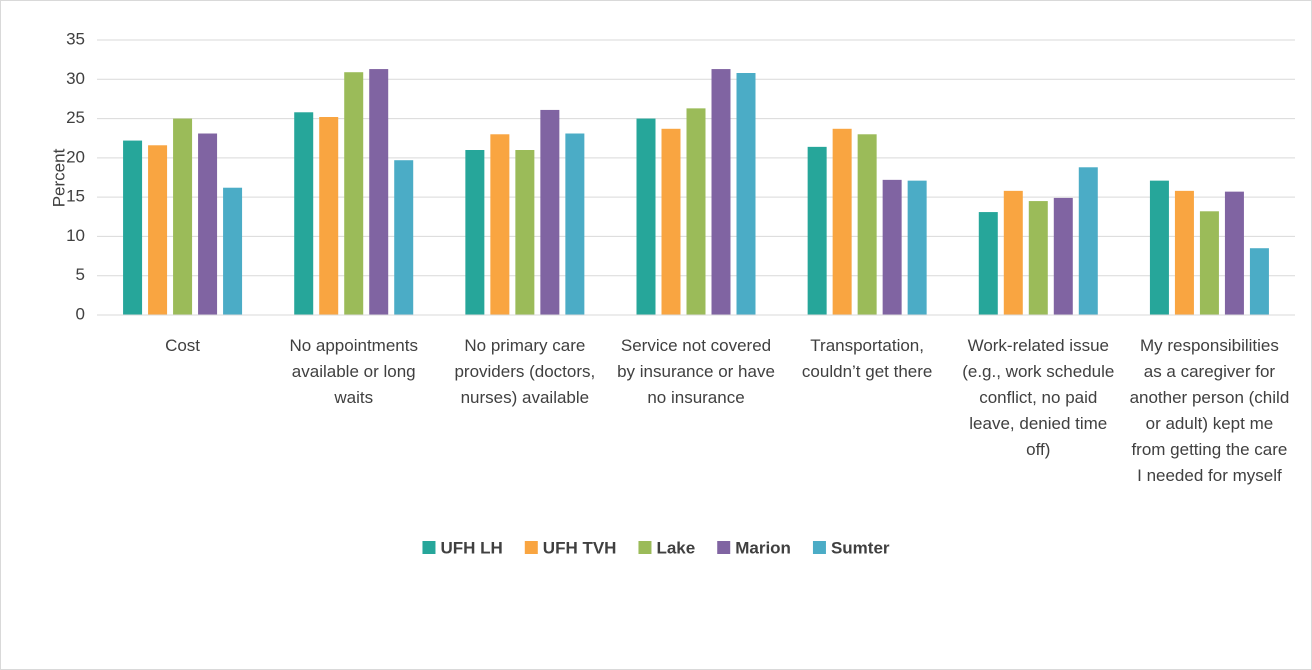 The height and width of the screenshot is (670, 1312). Describe the element at coordinates (58, 177) in the screenshot. I see `y-axis-title: Percent` at that location.